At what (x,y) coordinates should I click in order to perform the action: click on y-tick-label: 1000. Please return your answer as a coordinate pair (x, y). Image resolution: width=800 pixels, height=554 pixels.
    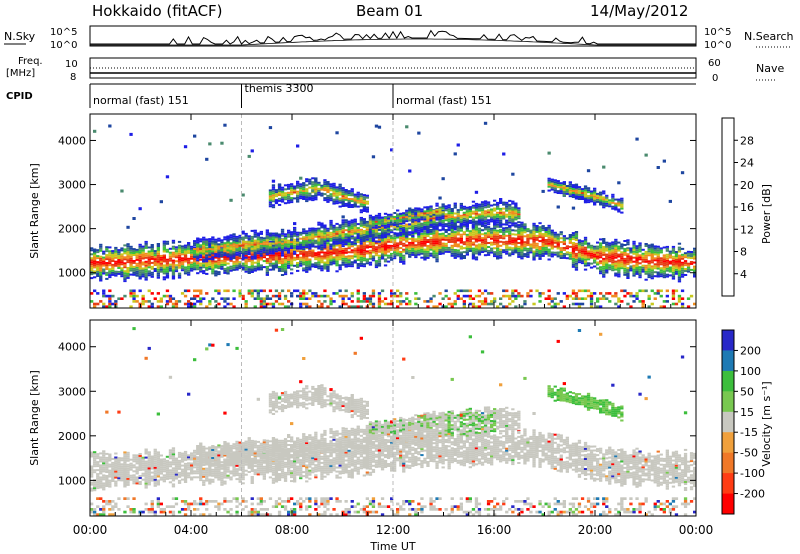
    Looking at the image, I should click on (72, 273).